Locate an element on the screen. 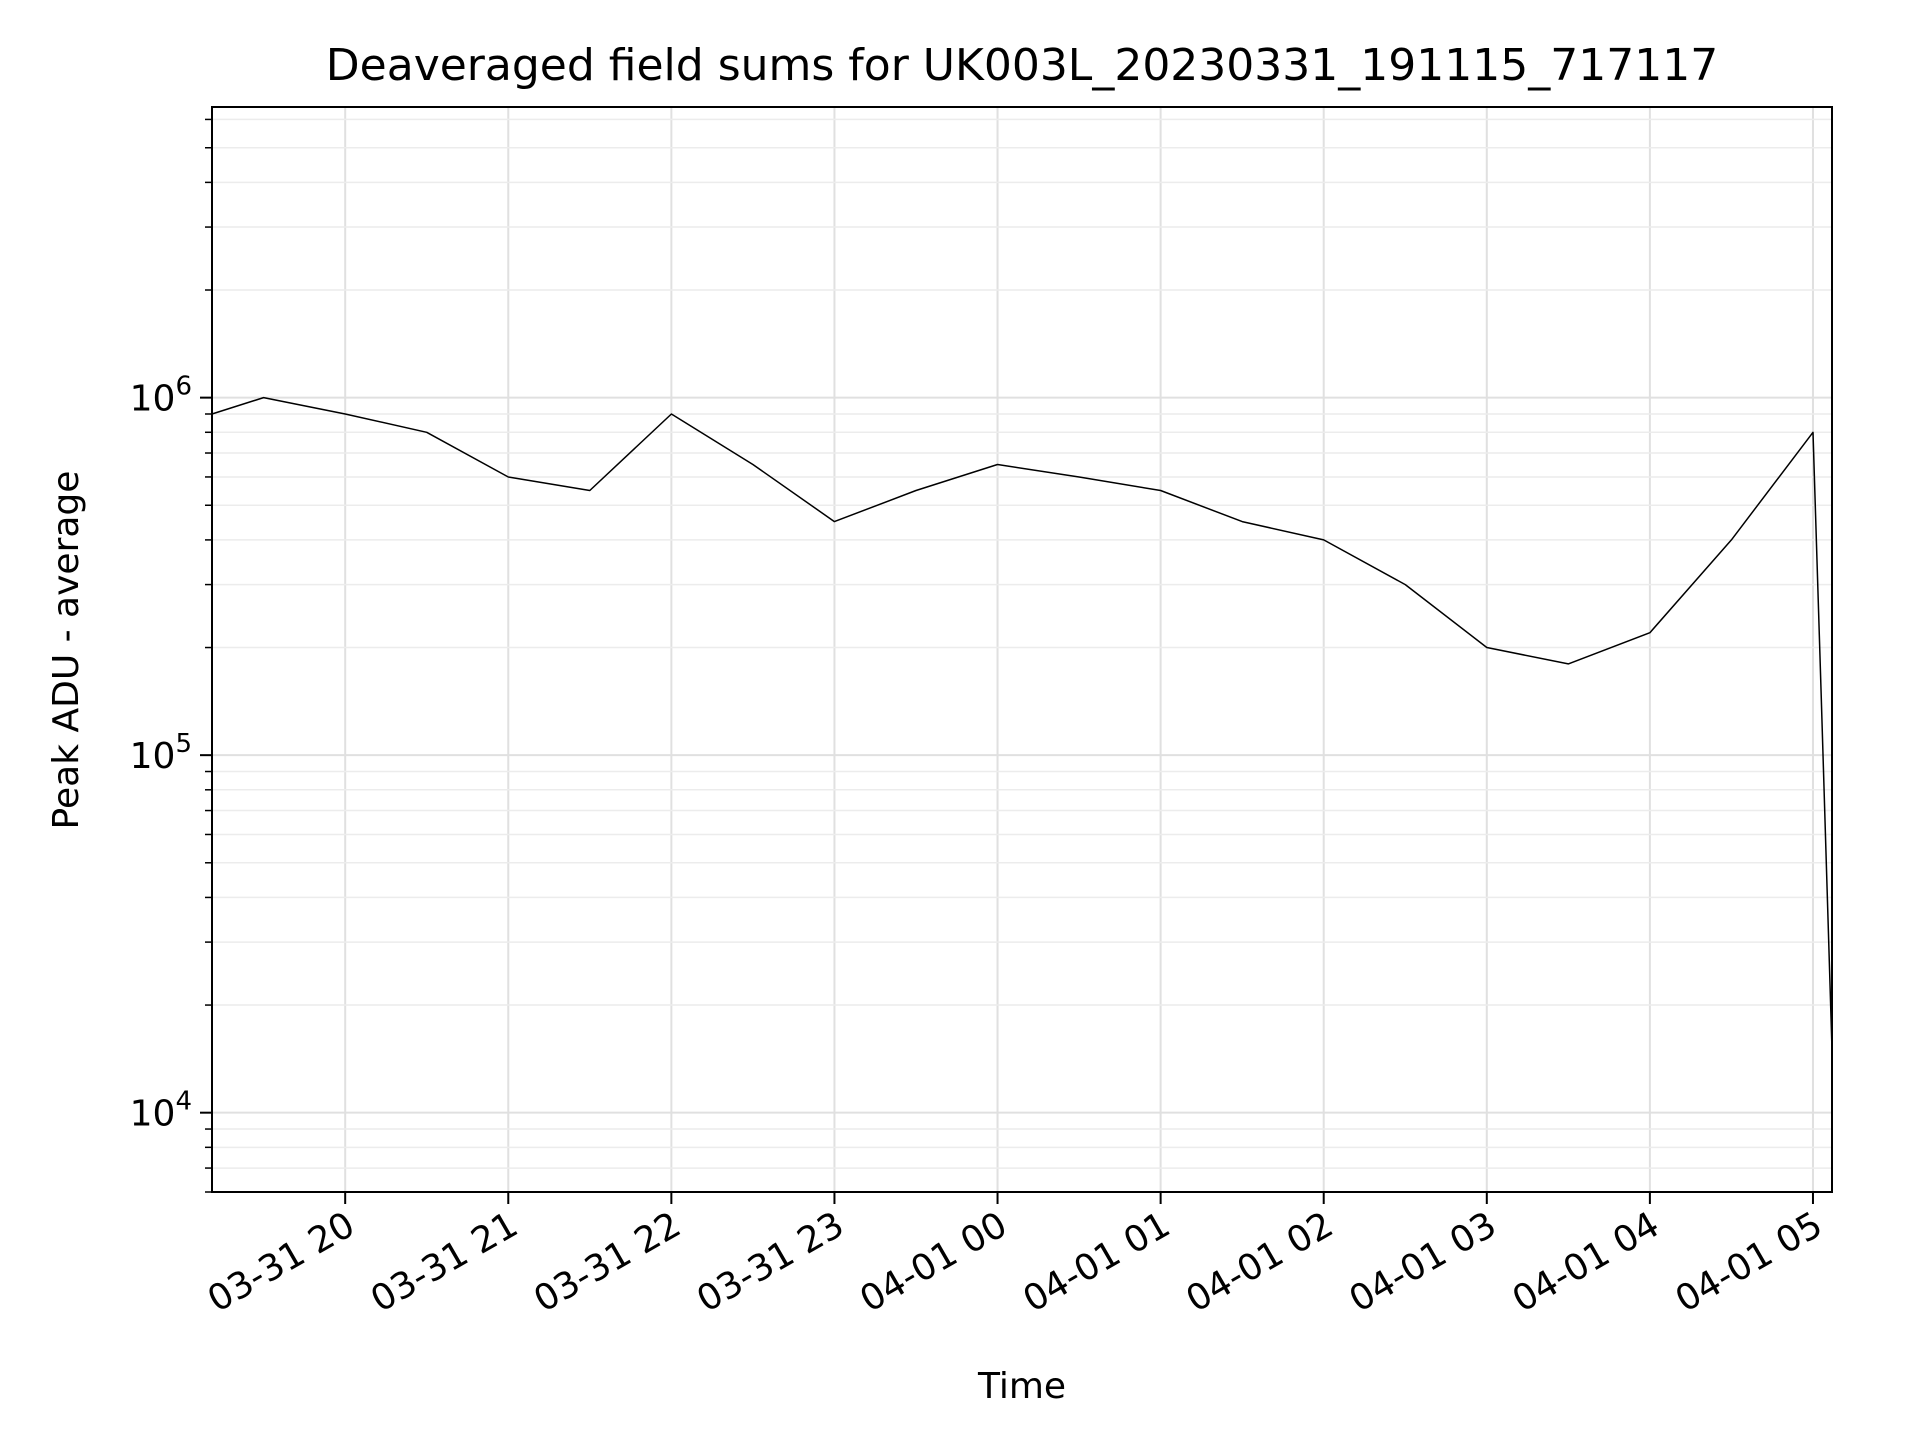 The width and height of the screenshot is (1920, 1440). y-tick-label: 10⁶ is located at coordinates (161, 396).